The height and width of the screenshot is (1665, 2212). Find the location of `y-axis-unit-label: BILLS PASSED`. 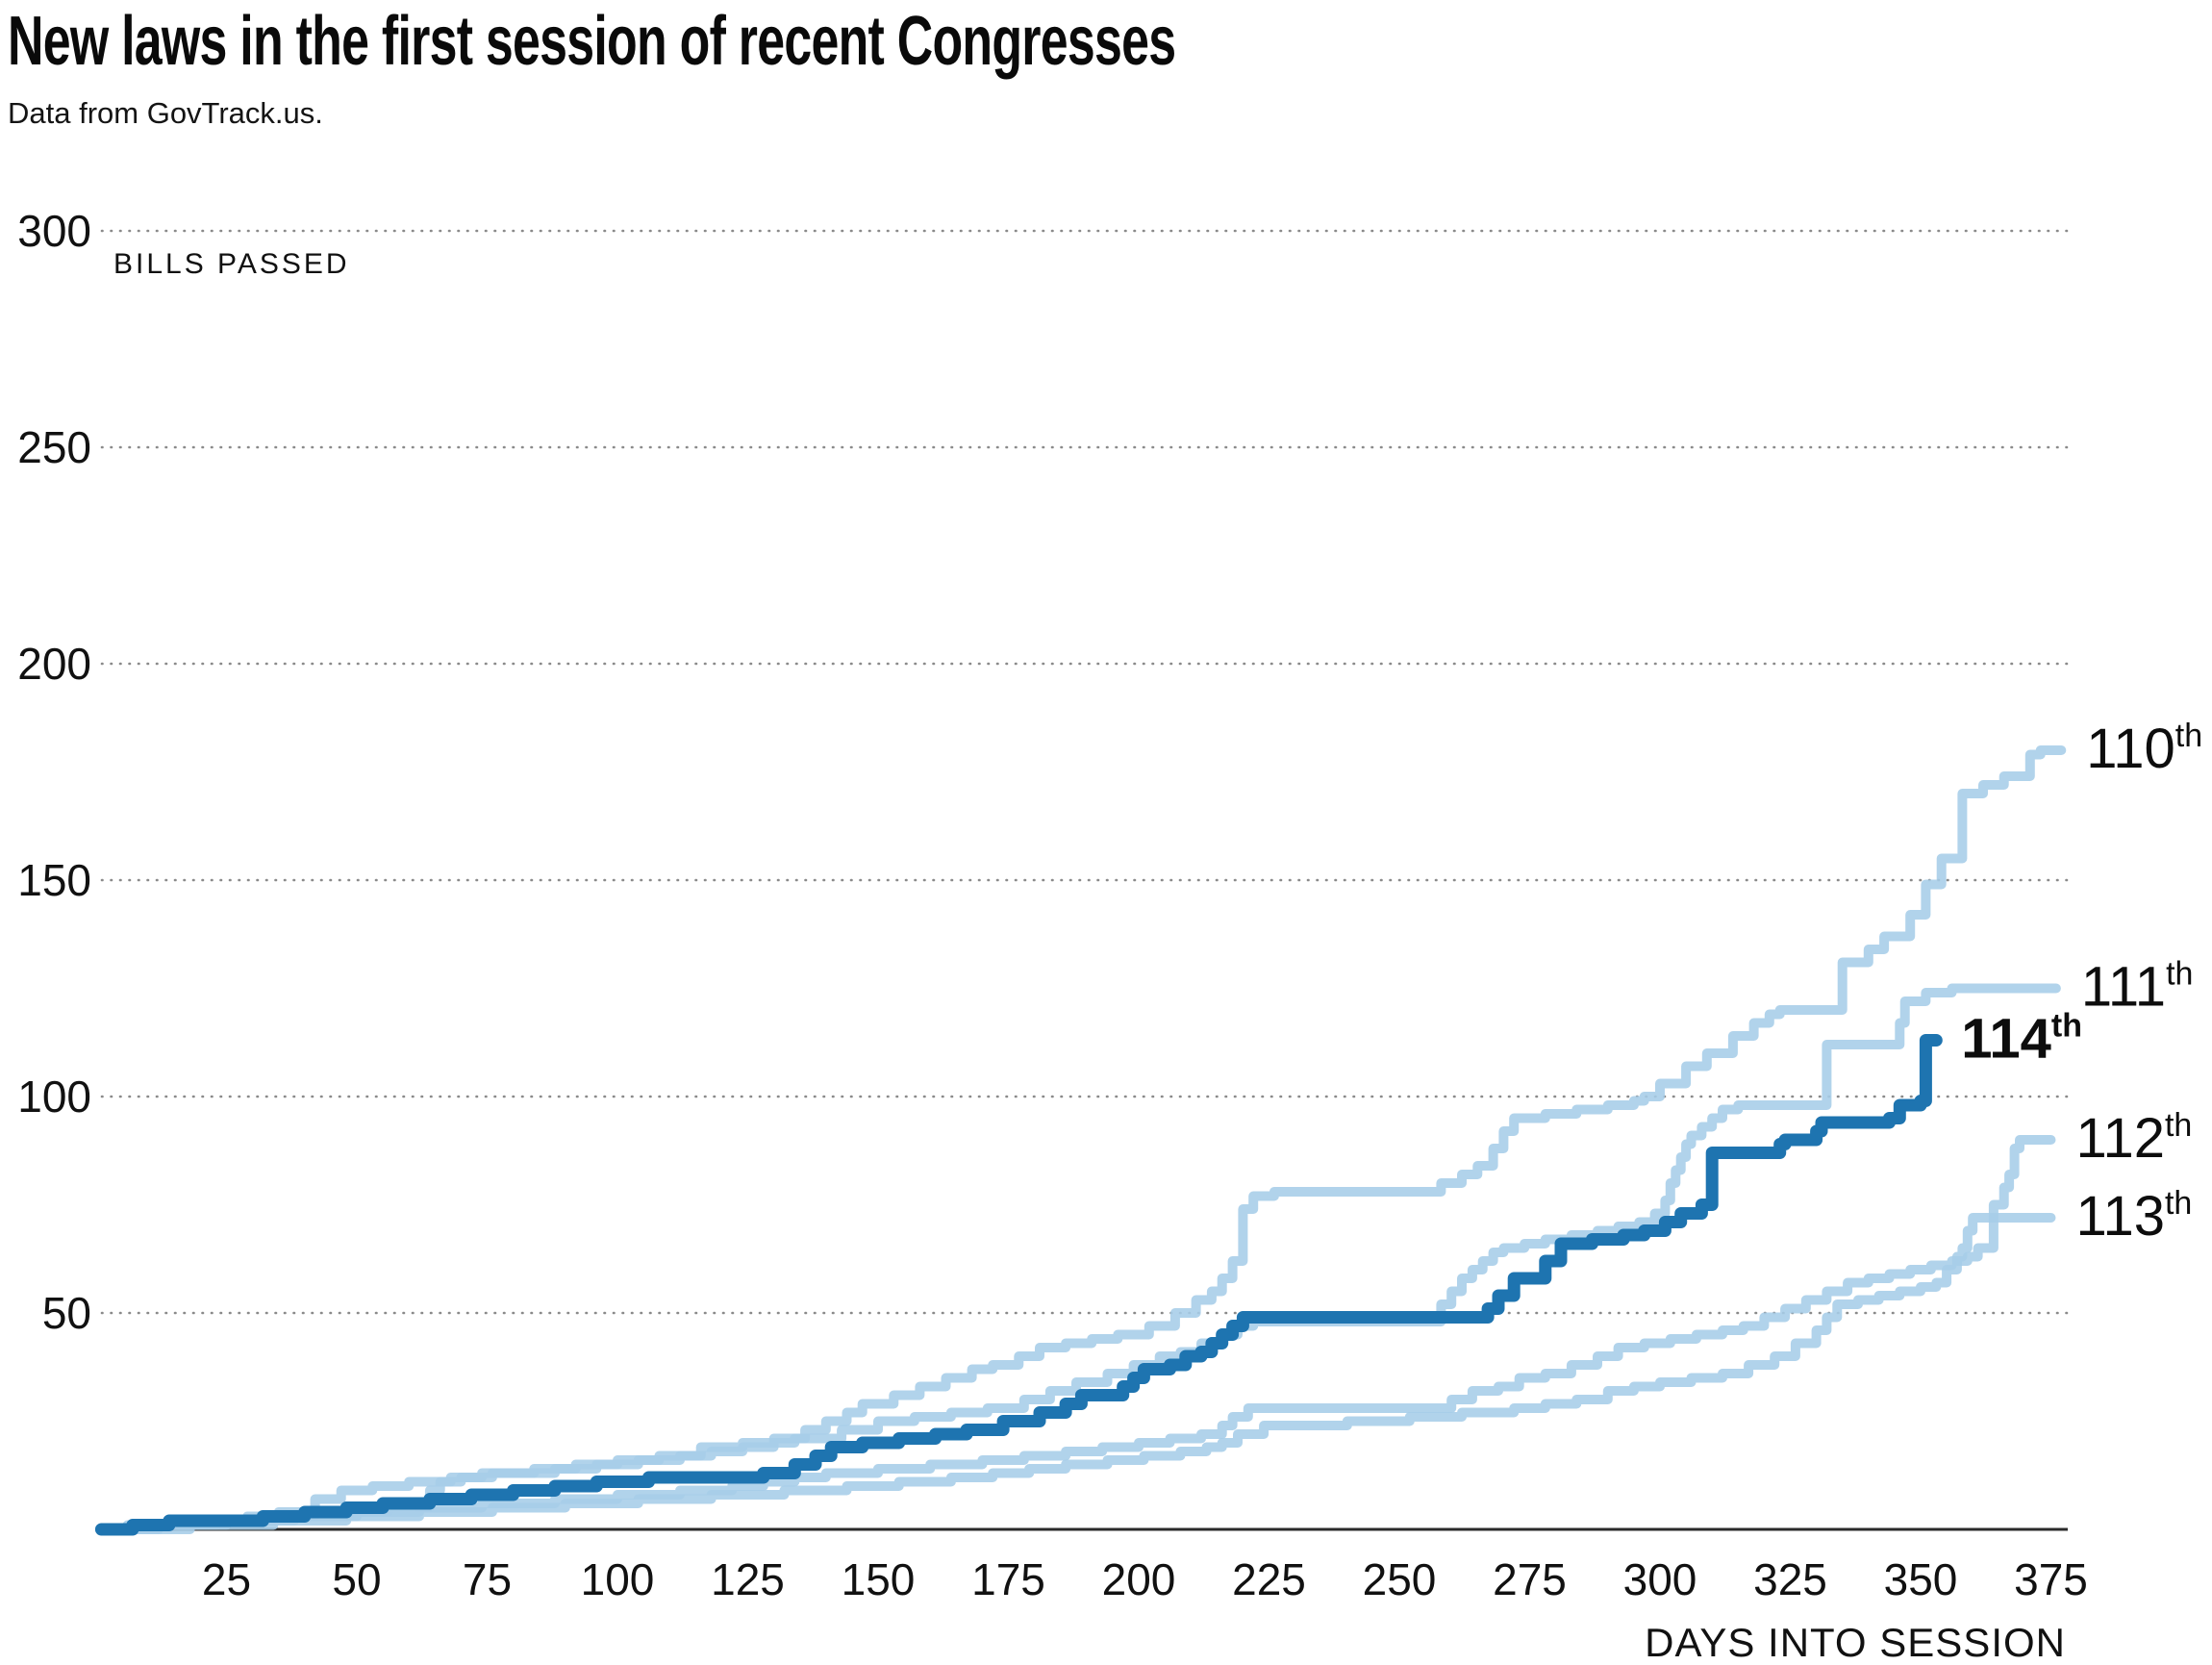

y-axis-unit-label: BILLS PASSED is located at coordinates (232, 264).